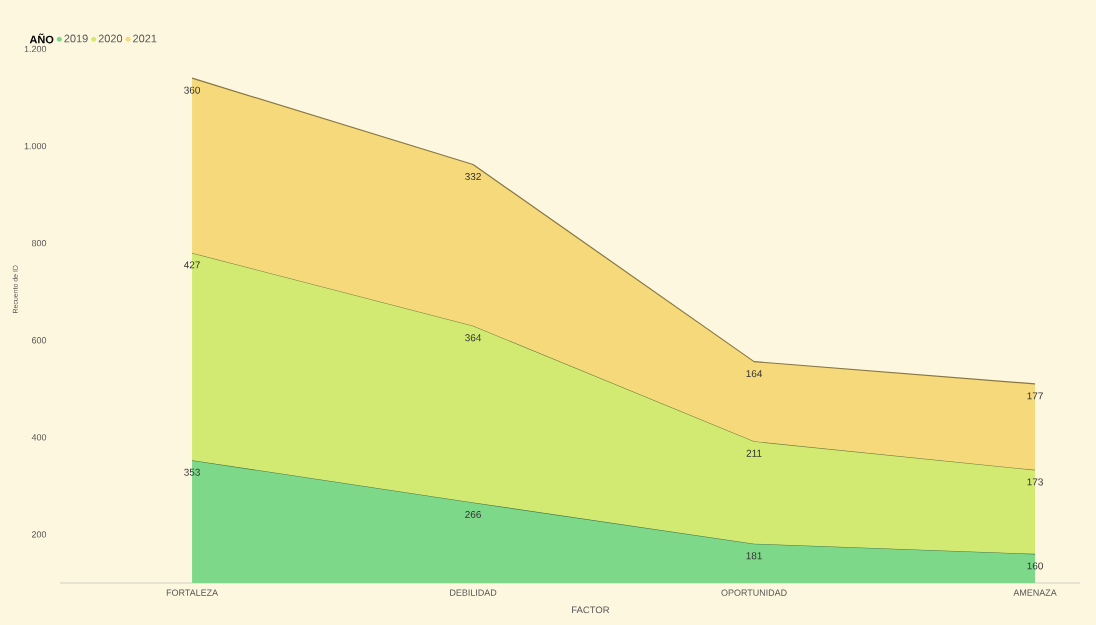 The image size is (1096, 625). Describe the element at coordinates (1035, 566) in the screenshot. I see `data-label: 160` at that location.